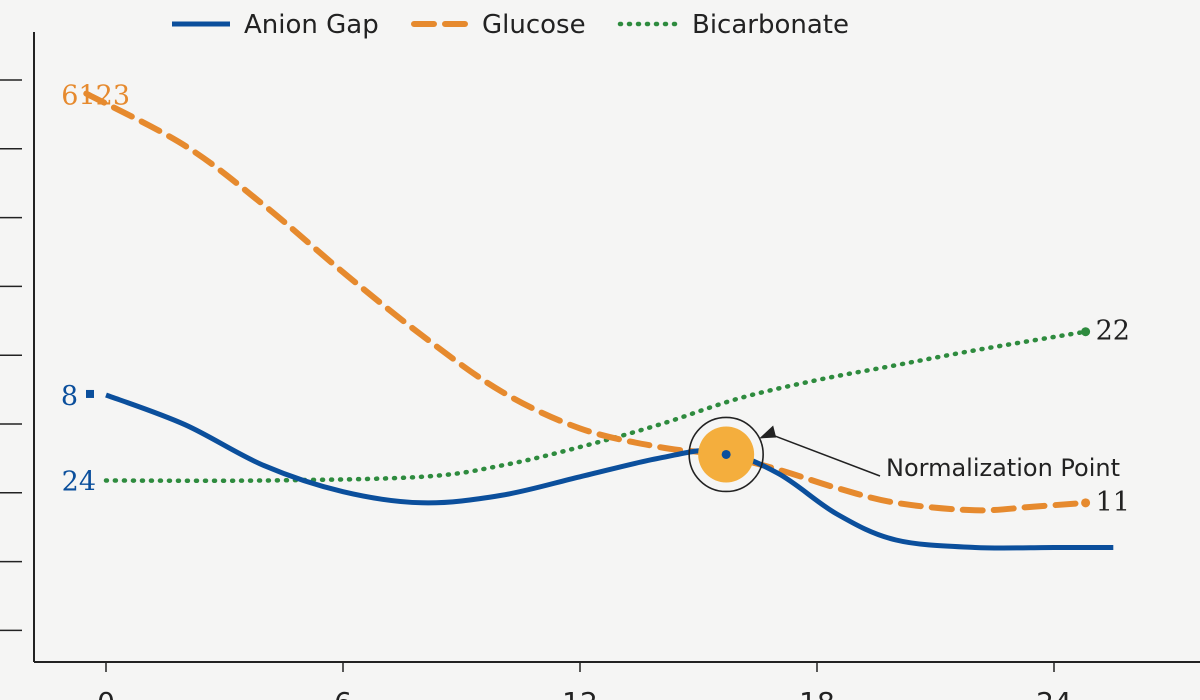 The height and width of the screenshot is (700, 1200). What do you see at coordinates (768, 432) in the screenshot?
I see `annotation-arrowhead` at bounding box center [768, 432].